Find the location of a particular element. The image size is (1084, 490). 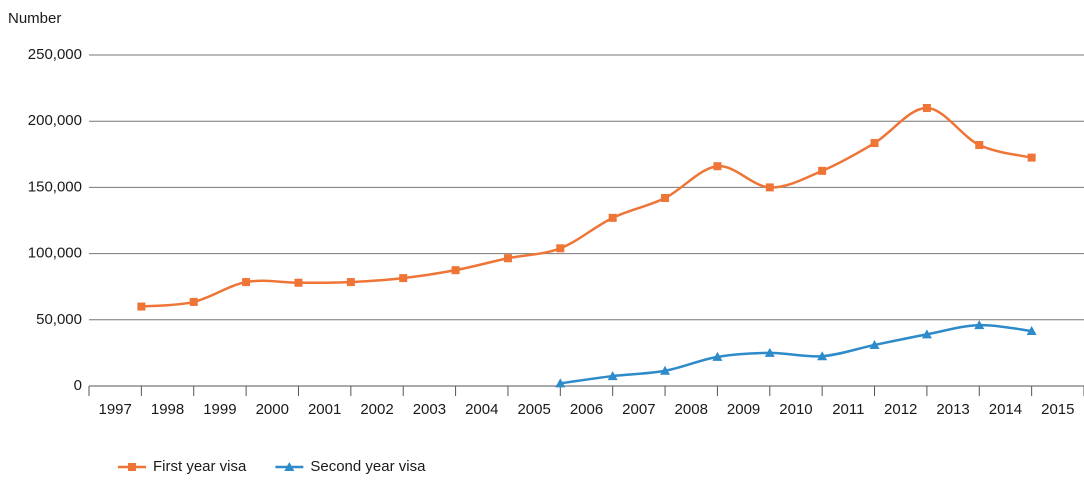

y-tick-label: 150,000 is located at coordinates (55, 186).